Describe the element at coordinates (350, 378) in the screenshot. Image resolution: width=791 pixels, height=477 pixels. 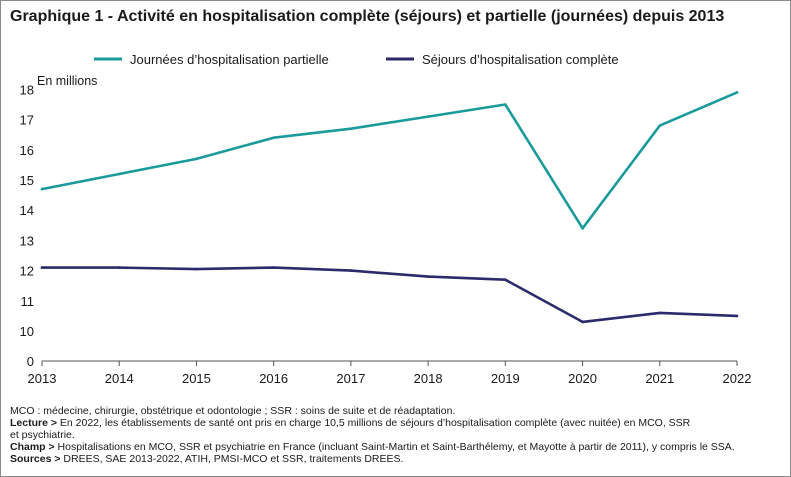
I see `x-tick-label: 2017` at that location.